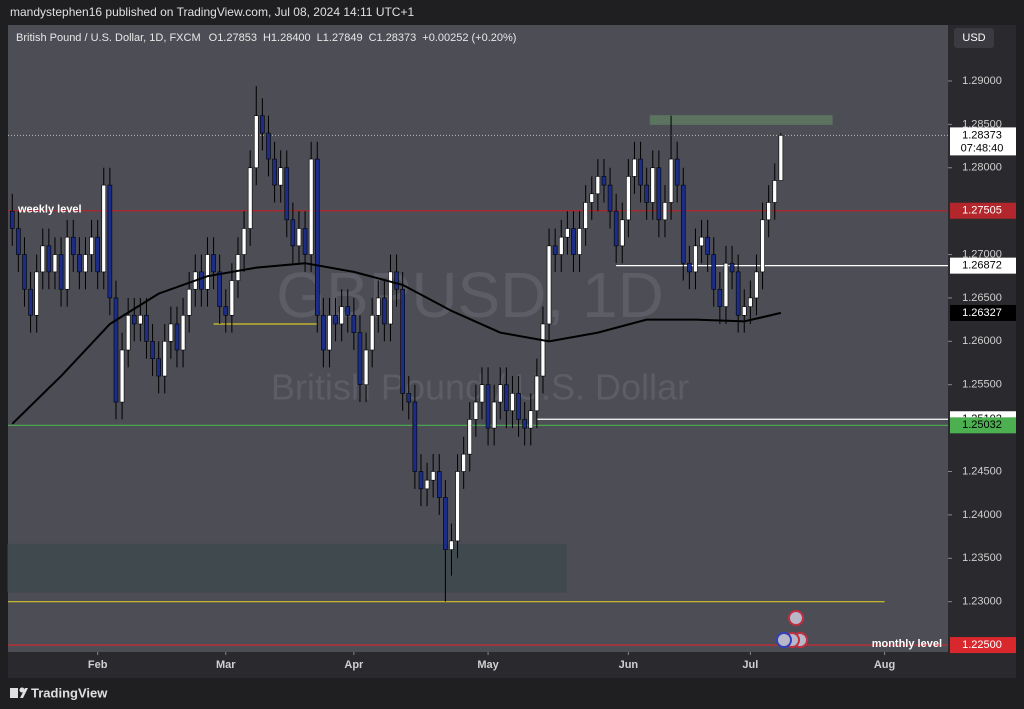 The image size is (1024, 709). I want to click on event-icons, so click(792, 629).